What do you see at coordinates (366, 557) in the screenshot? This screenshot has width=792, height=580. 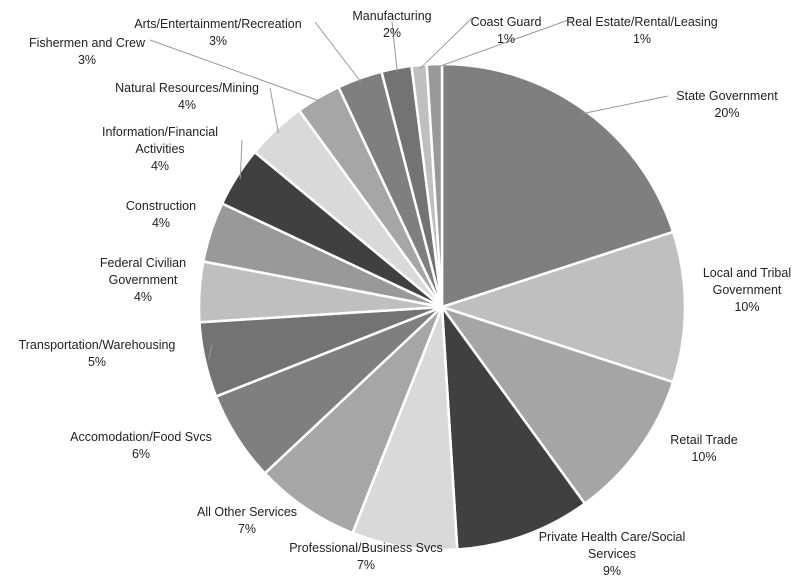 I see `slice-label: Professional/Business Svcs 7%` at bounding box center [366, 557].